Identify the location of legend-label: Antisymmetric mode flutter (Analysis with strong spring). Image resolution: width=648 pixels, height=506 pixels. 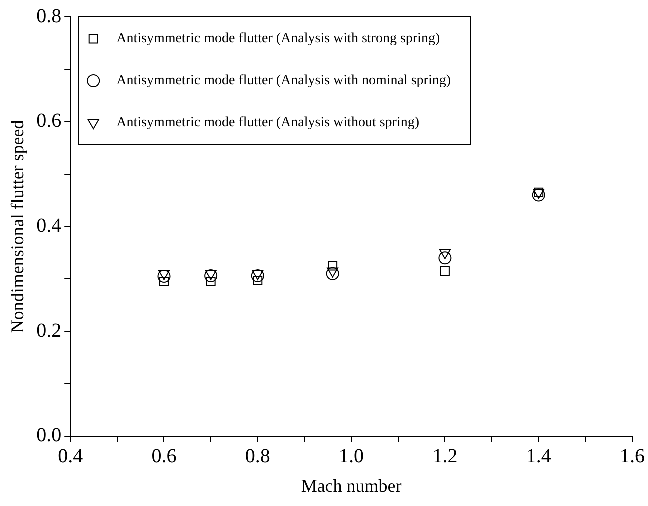
(278, 39).